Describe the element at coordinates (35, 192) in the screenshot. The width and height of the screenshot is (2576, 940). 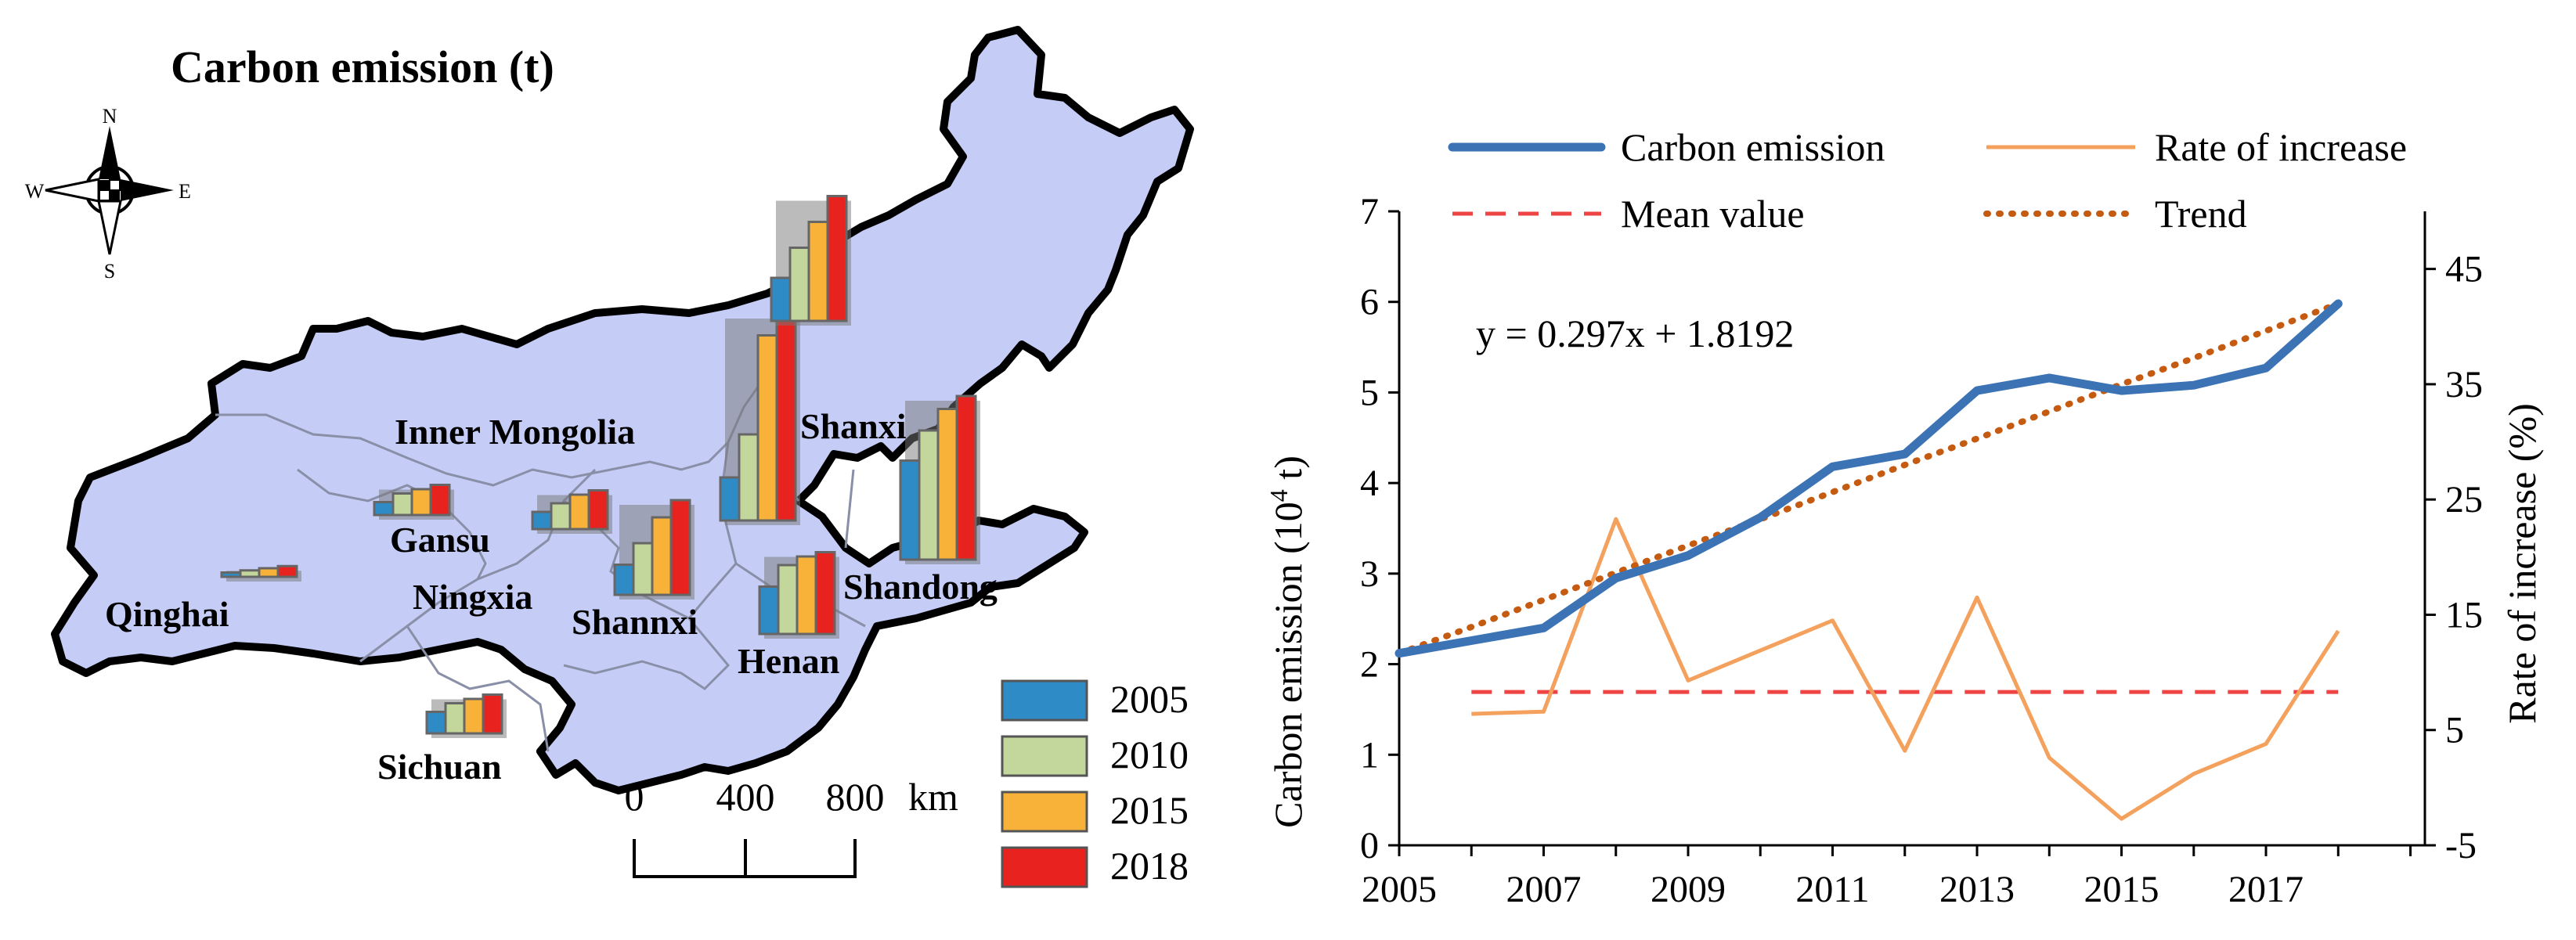
I see `compass-w: W` at that location.